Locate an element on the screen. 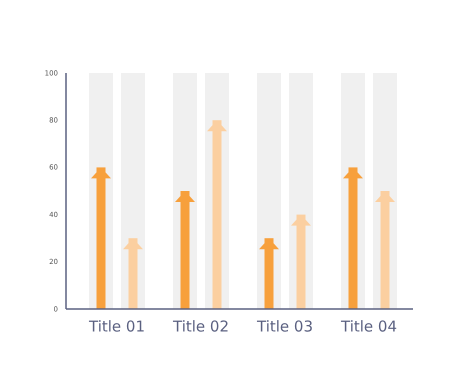 Image resolution: width=474 pixels, height=389 pixels. x-tick-label: Title 01 is located at coordinates (117, 327).